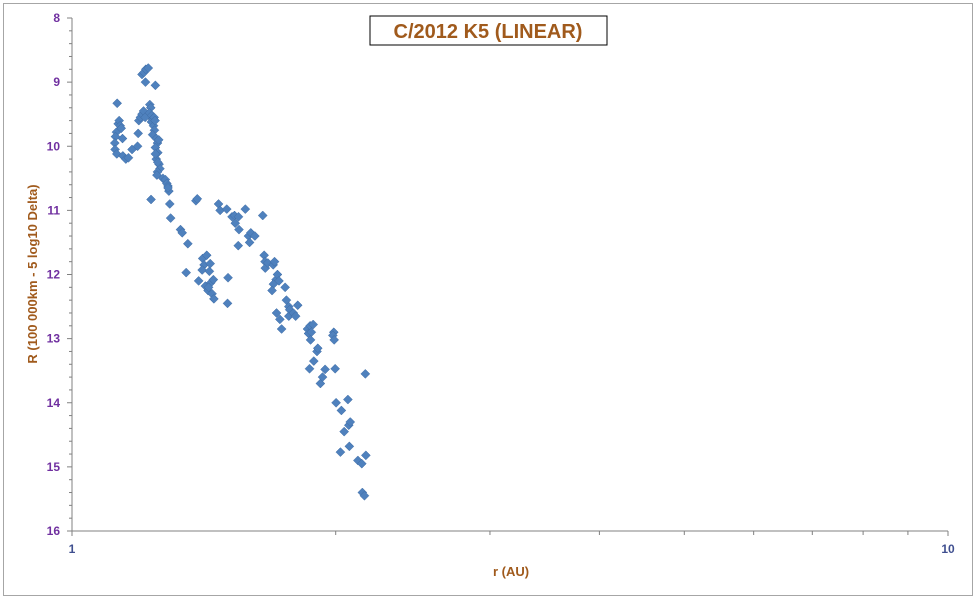 The height and width of the screenshot is (599, 976). Describe the element at coordinates (32, 273) in the screenshot. I see `y-axis-title: R (100 000km - 5 log10 Delta)` at that location.